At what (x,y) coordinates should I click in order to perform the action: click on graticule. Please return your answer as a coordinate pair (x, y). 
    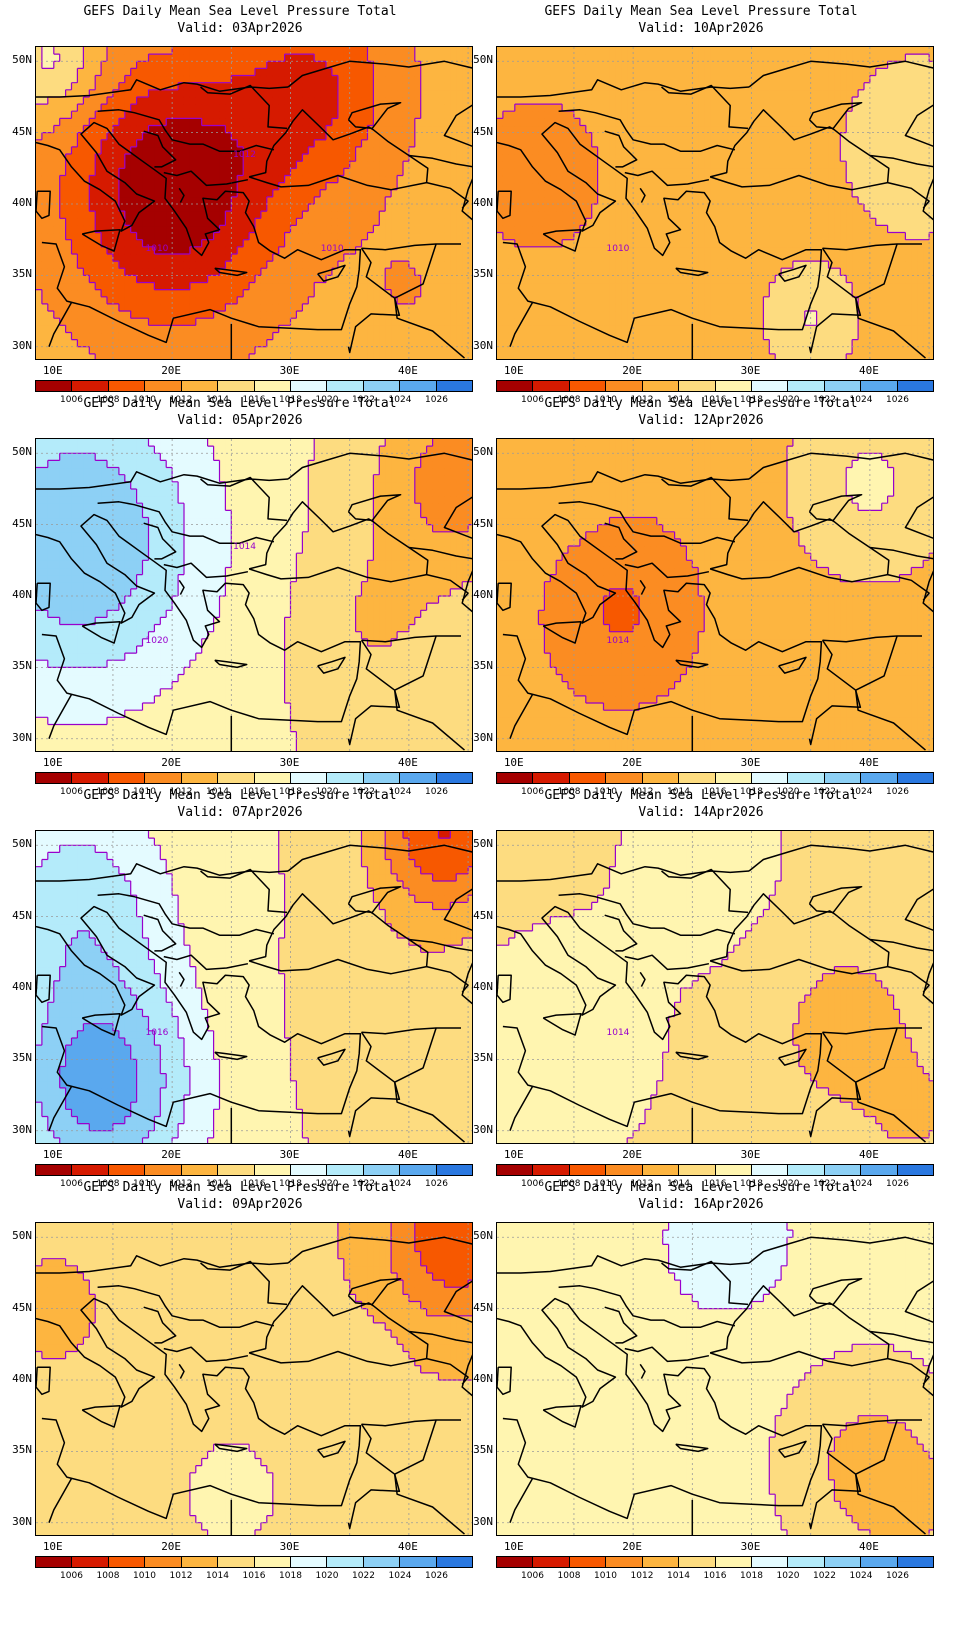
    Looking at the image, I should click on (715, 595).